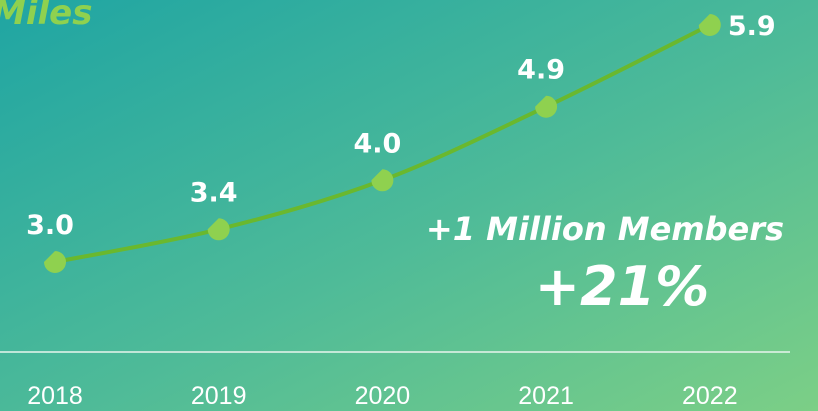 The image size is (818, 411). Describe the element at coordinates (383, 396) in the screenshot. I see `x-tick-label: 2020` at that location.